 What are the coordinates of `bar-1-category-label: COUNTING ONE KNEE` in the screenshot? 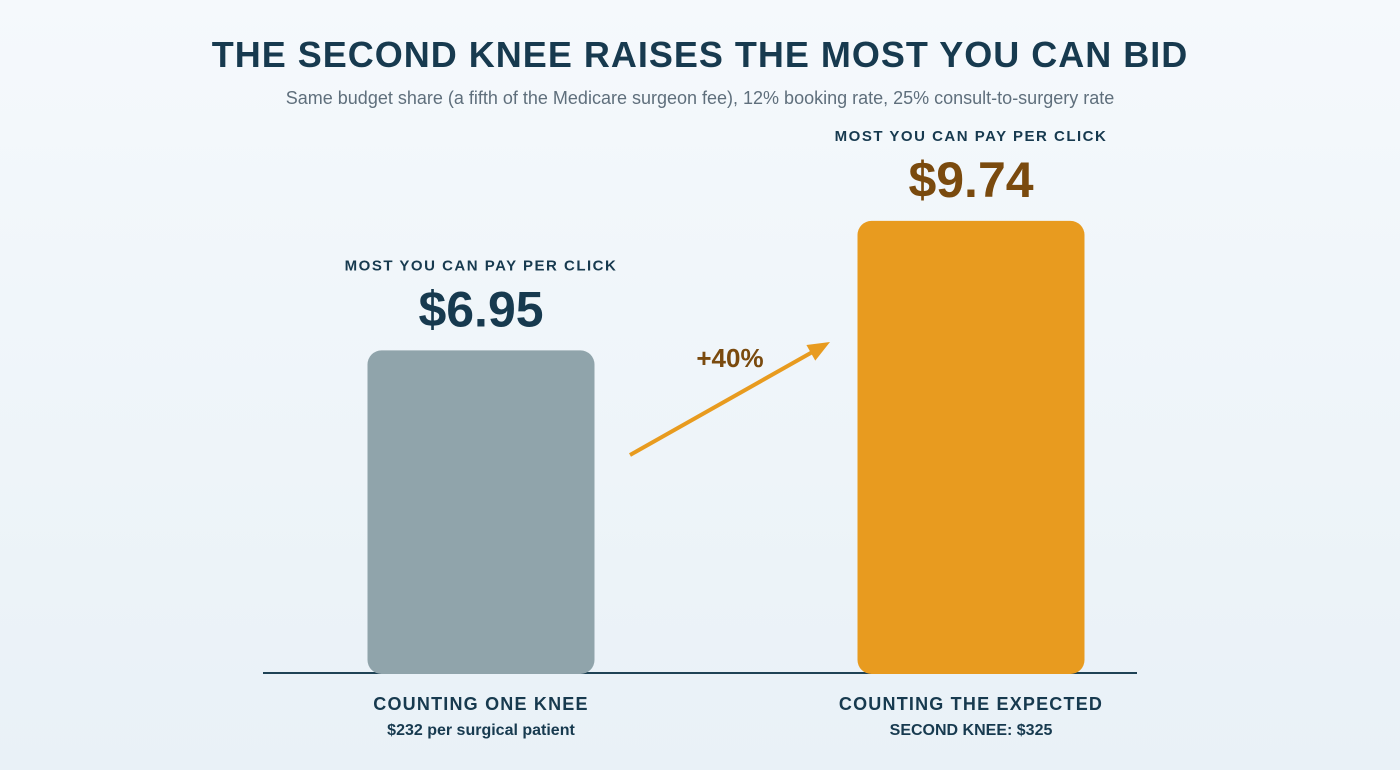 It's located at (480, 704).